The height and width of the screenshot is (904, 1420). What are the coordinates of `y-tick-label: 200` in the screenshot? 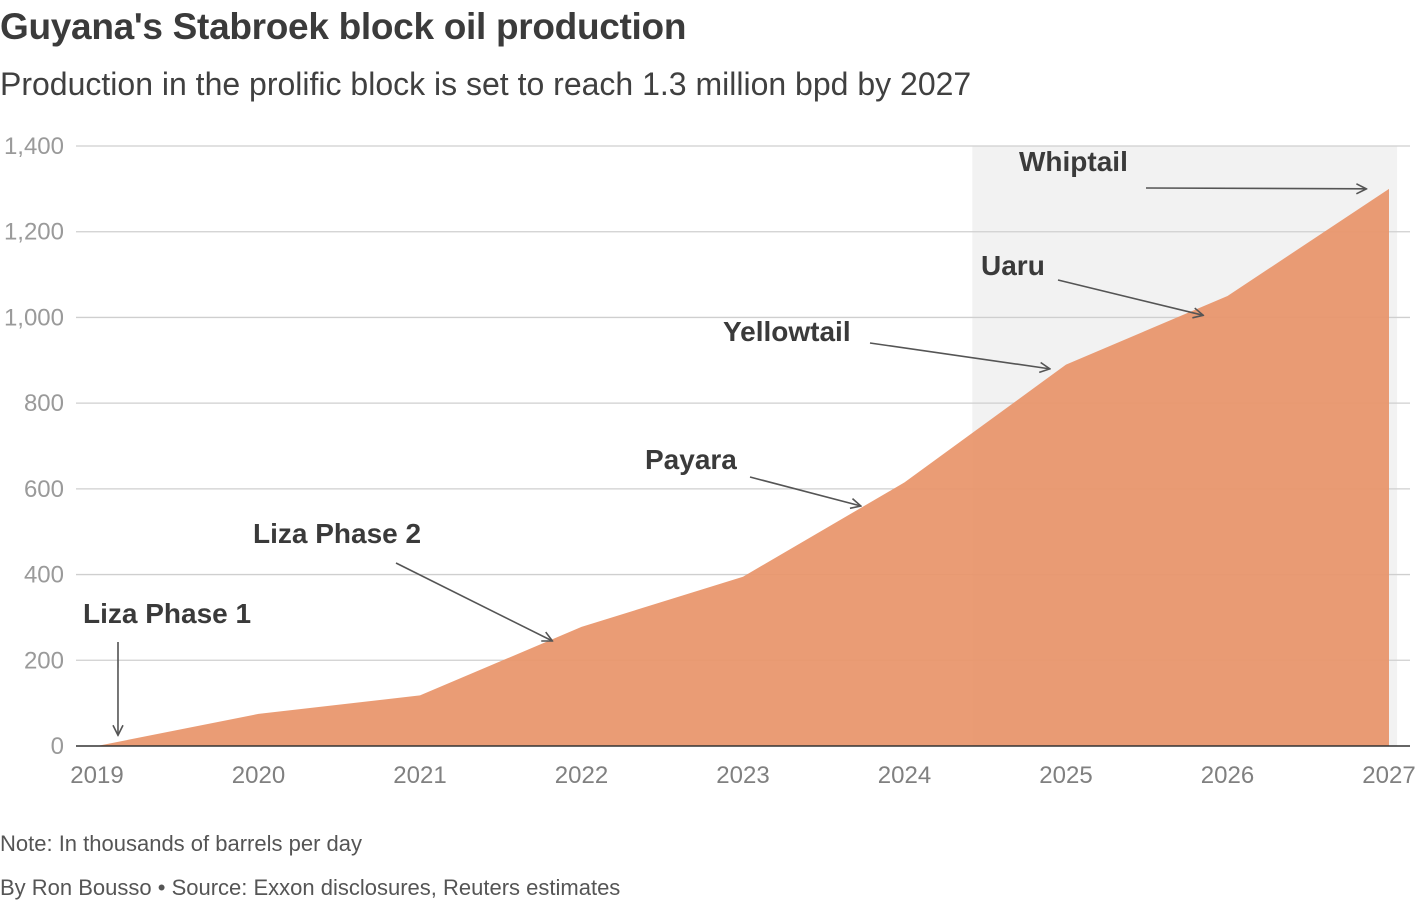 It's located at (44, 660).